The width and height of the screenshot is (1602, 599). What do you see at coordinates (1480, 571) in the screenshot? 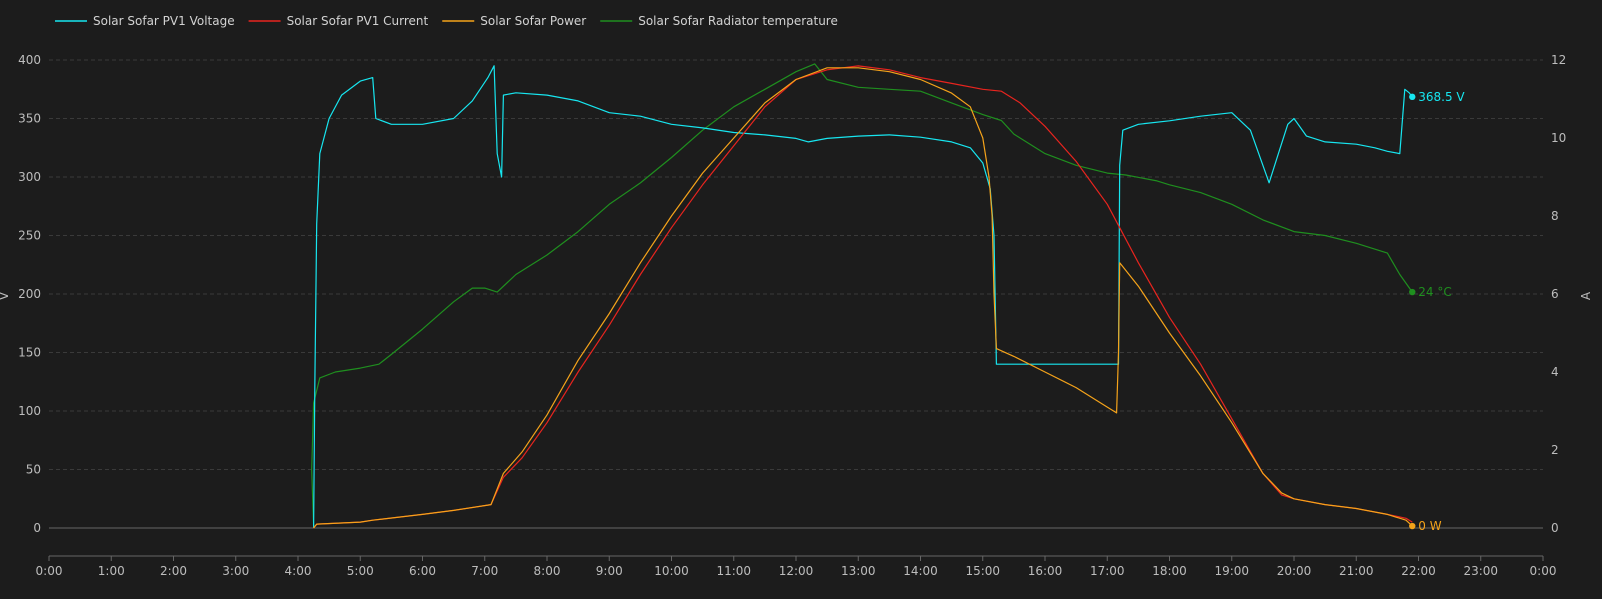
I see `x-tick-label: 23:00` at bounding box center [1480, 571].